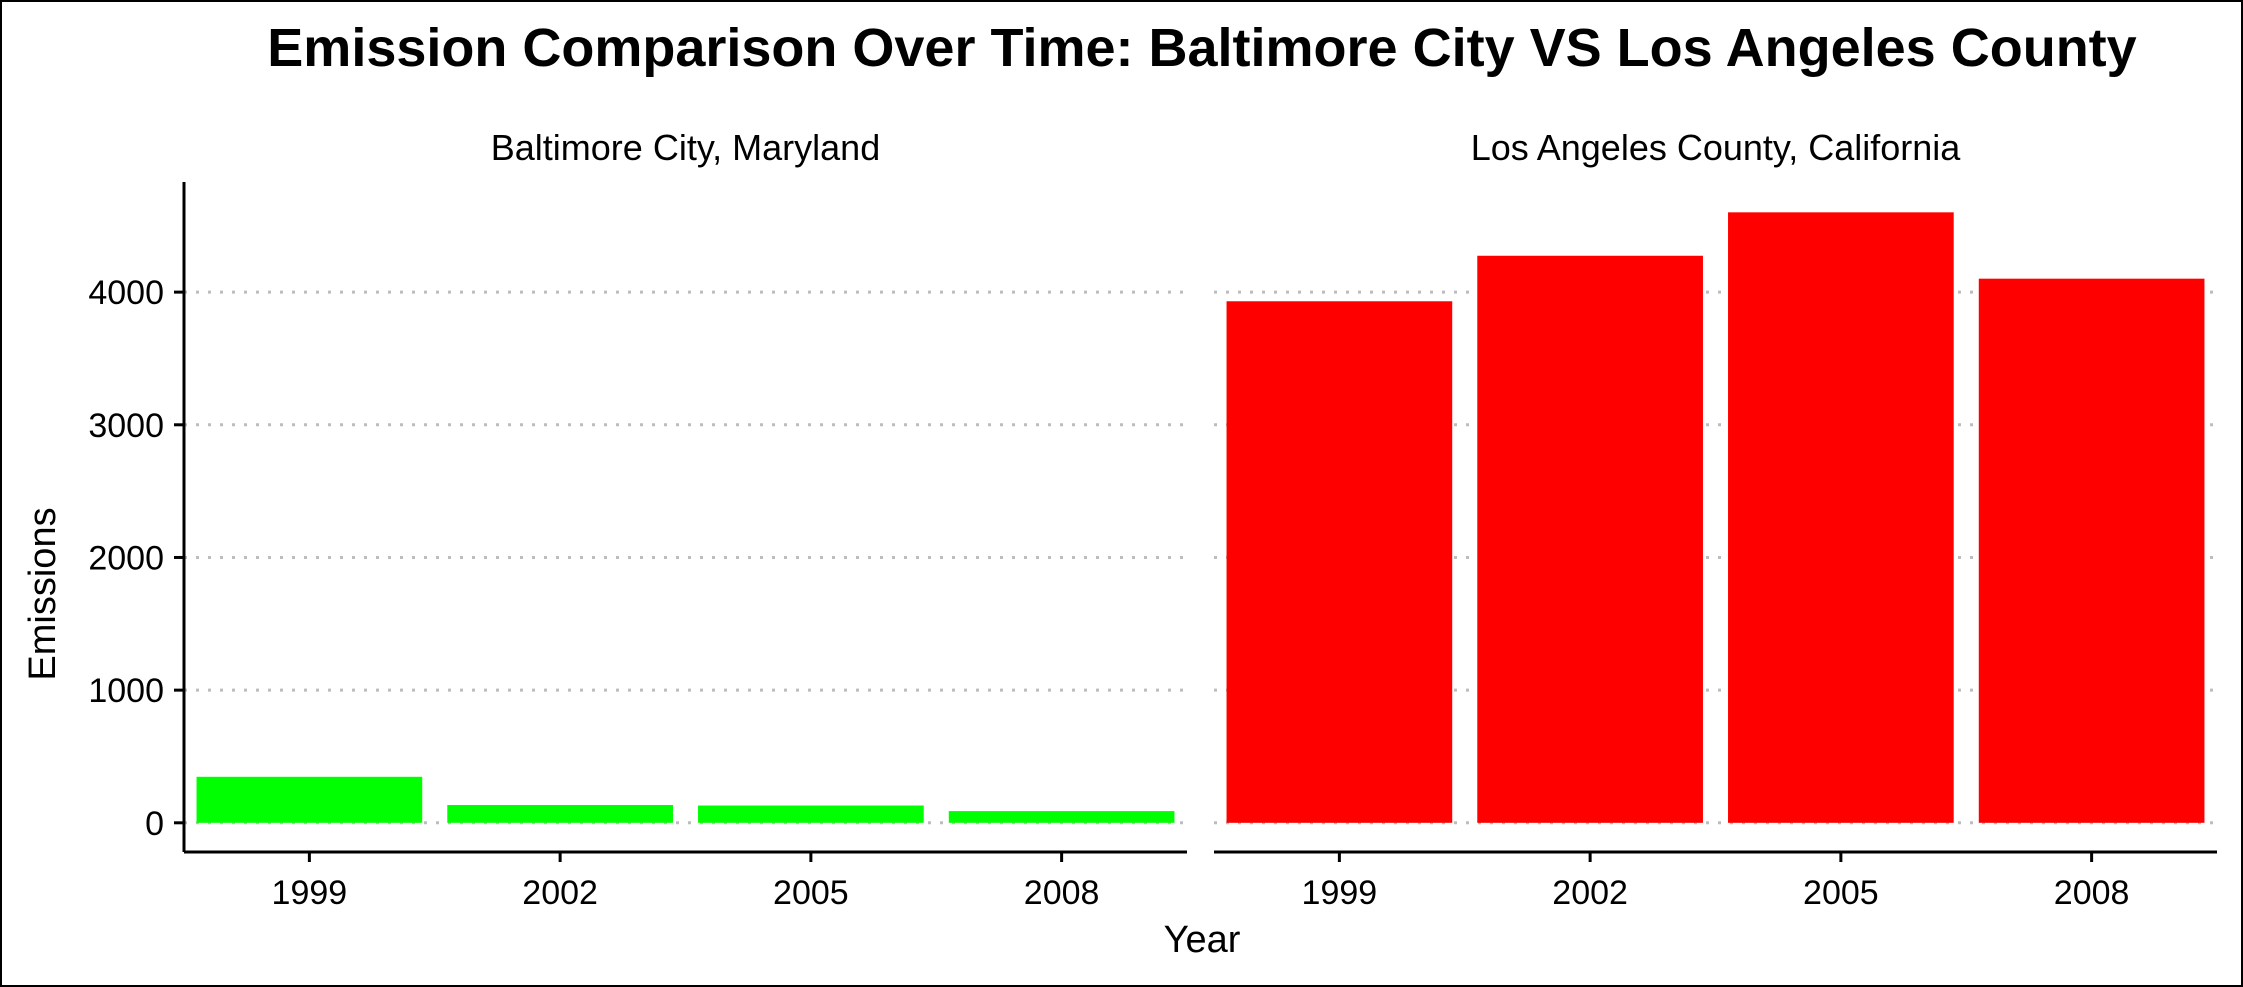 This screenshot has width=2243, height=987. Describe the element at coordinates (126, 426) in the screenshot. I see `y-tick-label: 3000` at that location.